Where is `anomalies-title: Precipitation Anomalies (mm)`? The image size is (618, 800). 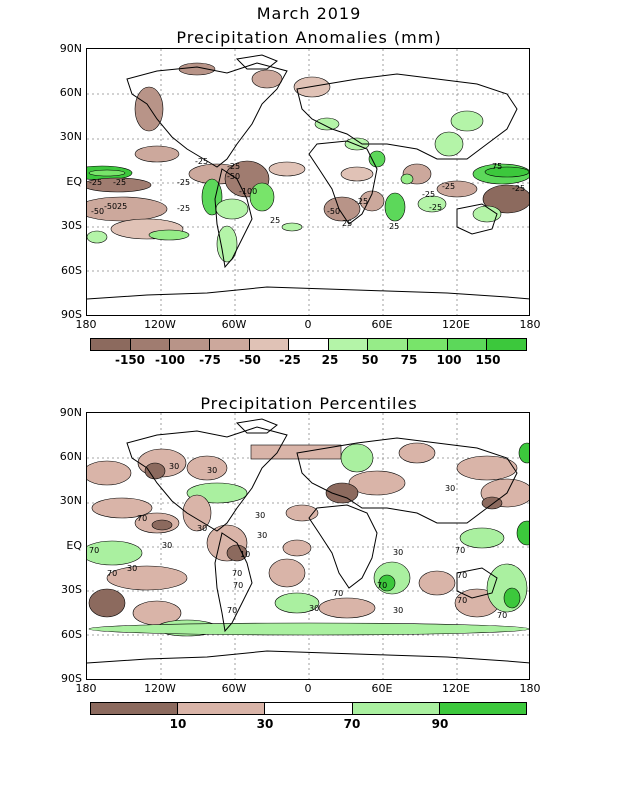 anomalies-title: Precipitation Anomalies (mm) is located at coordinates (309, 37).